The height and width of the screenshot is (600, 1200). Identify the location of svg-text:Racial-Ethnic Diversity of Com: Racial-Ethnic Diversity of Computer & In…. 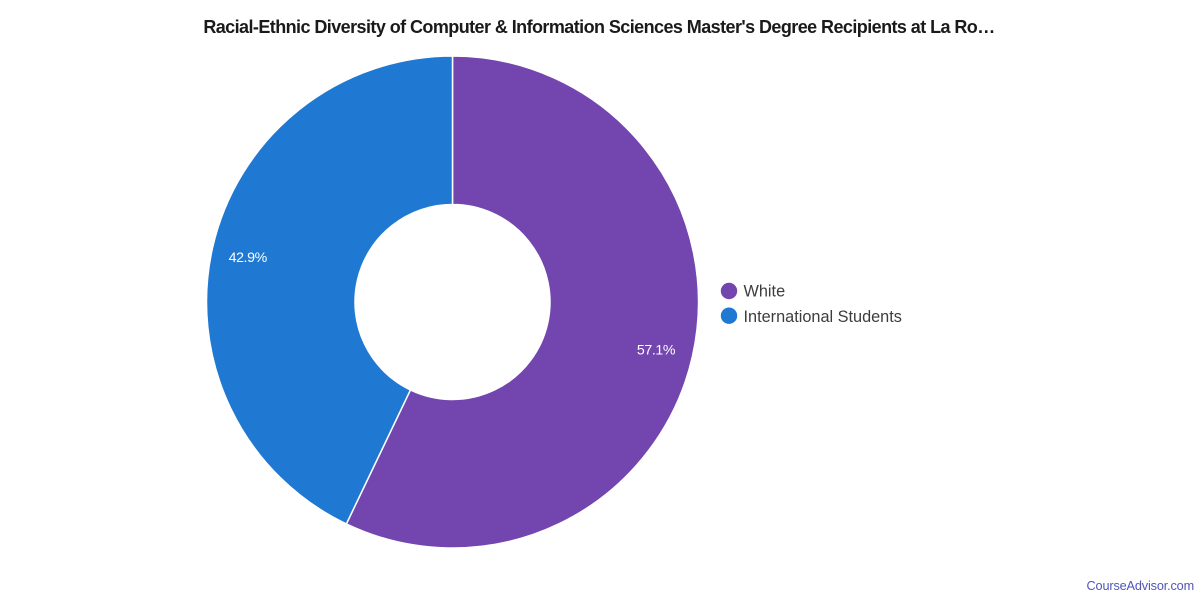
(598, 27).